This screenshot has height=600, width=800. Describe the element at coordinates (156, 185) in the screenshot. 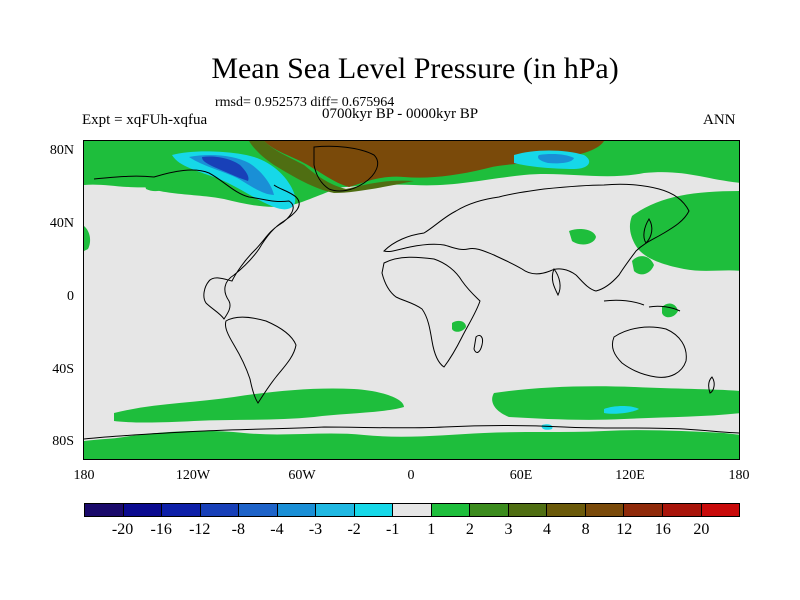

I see `north-atlantic-green-patch` at that location.